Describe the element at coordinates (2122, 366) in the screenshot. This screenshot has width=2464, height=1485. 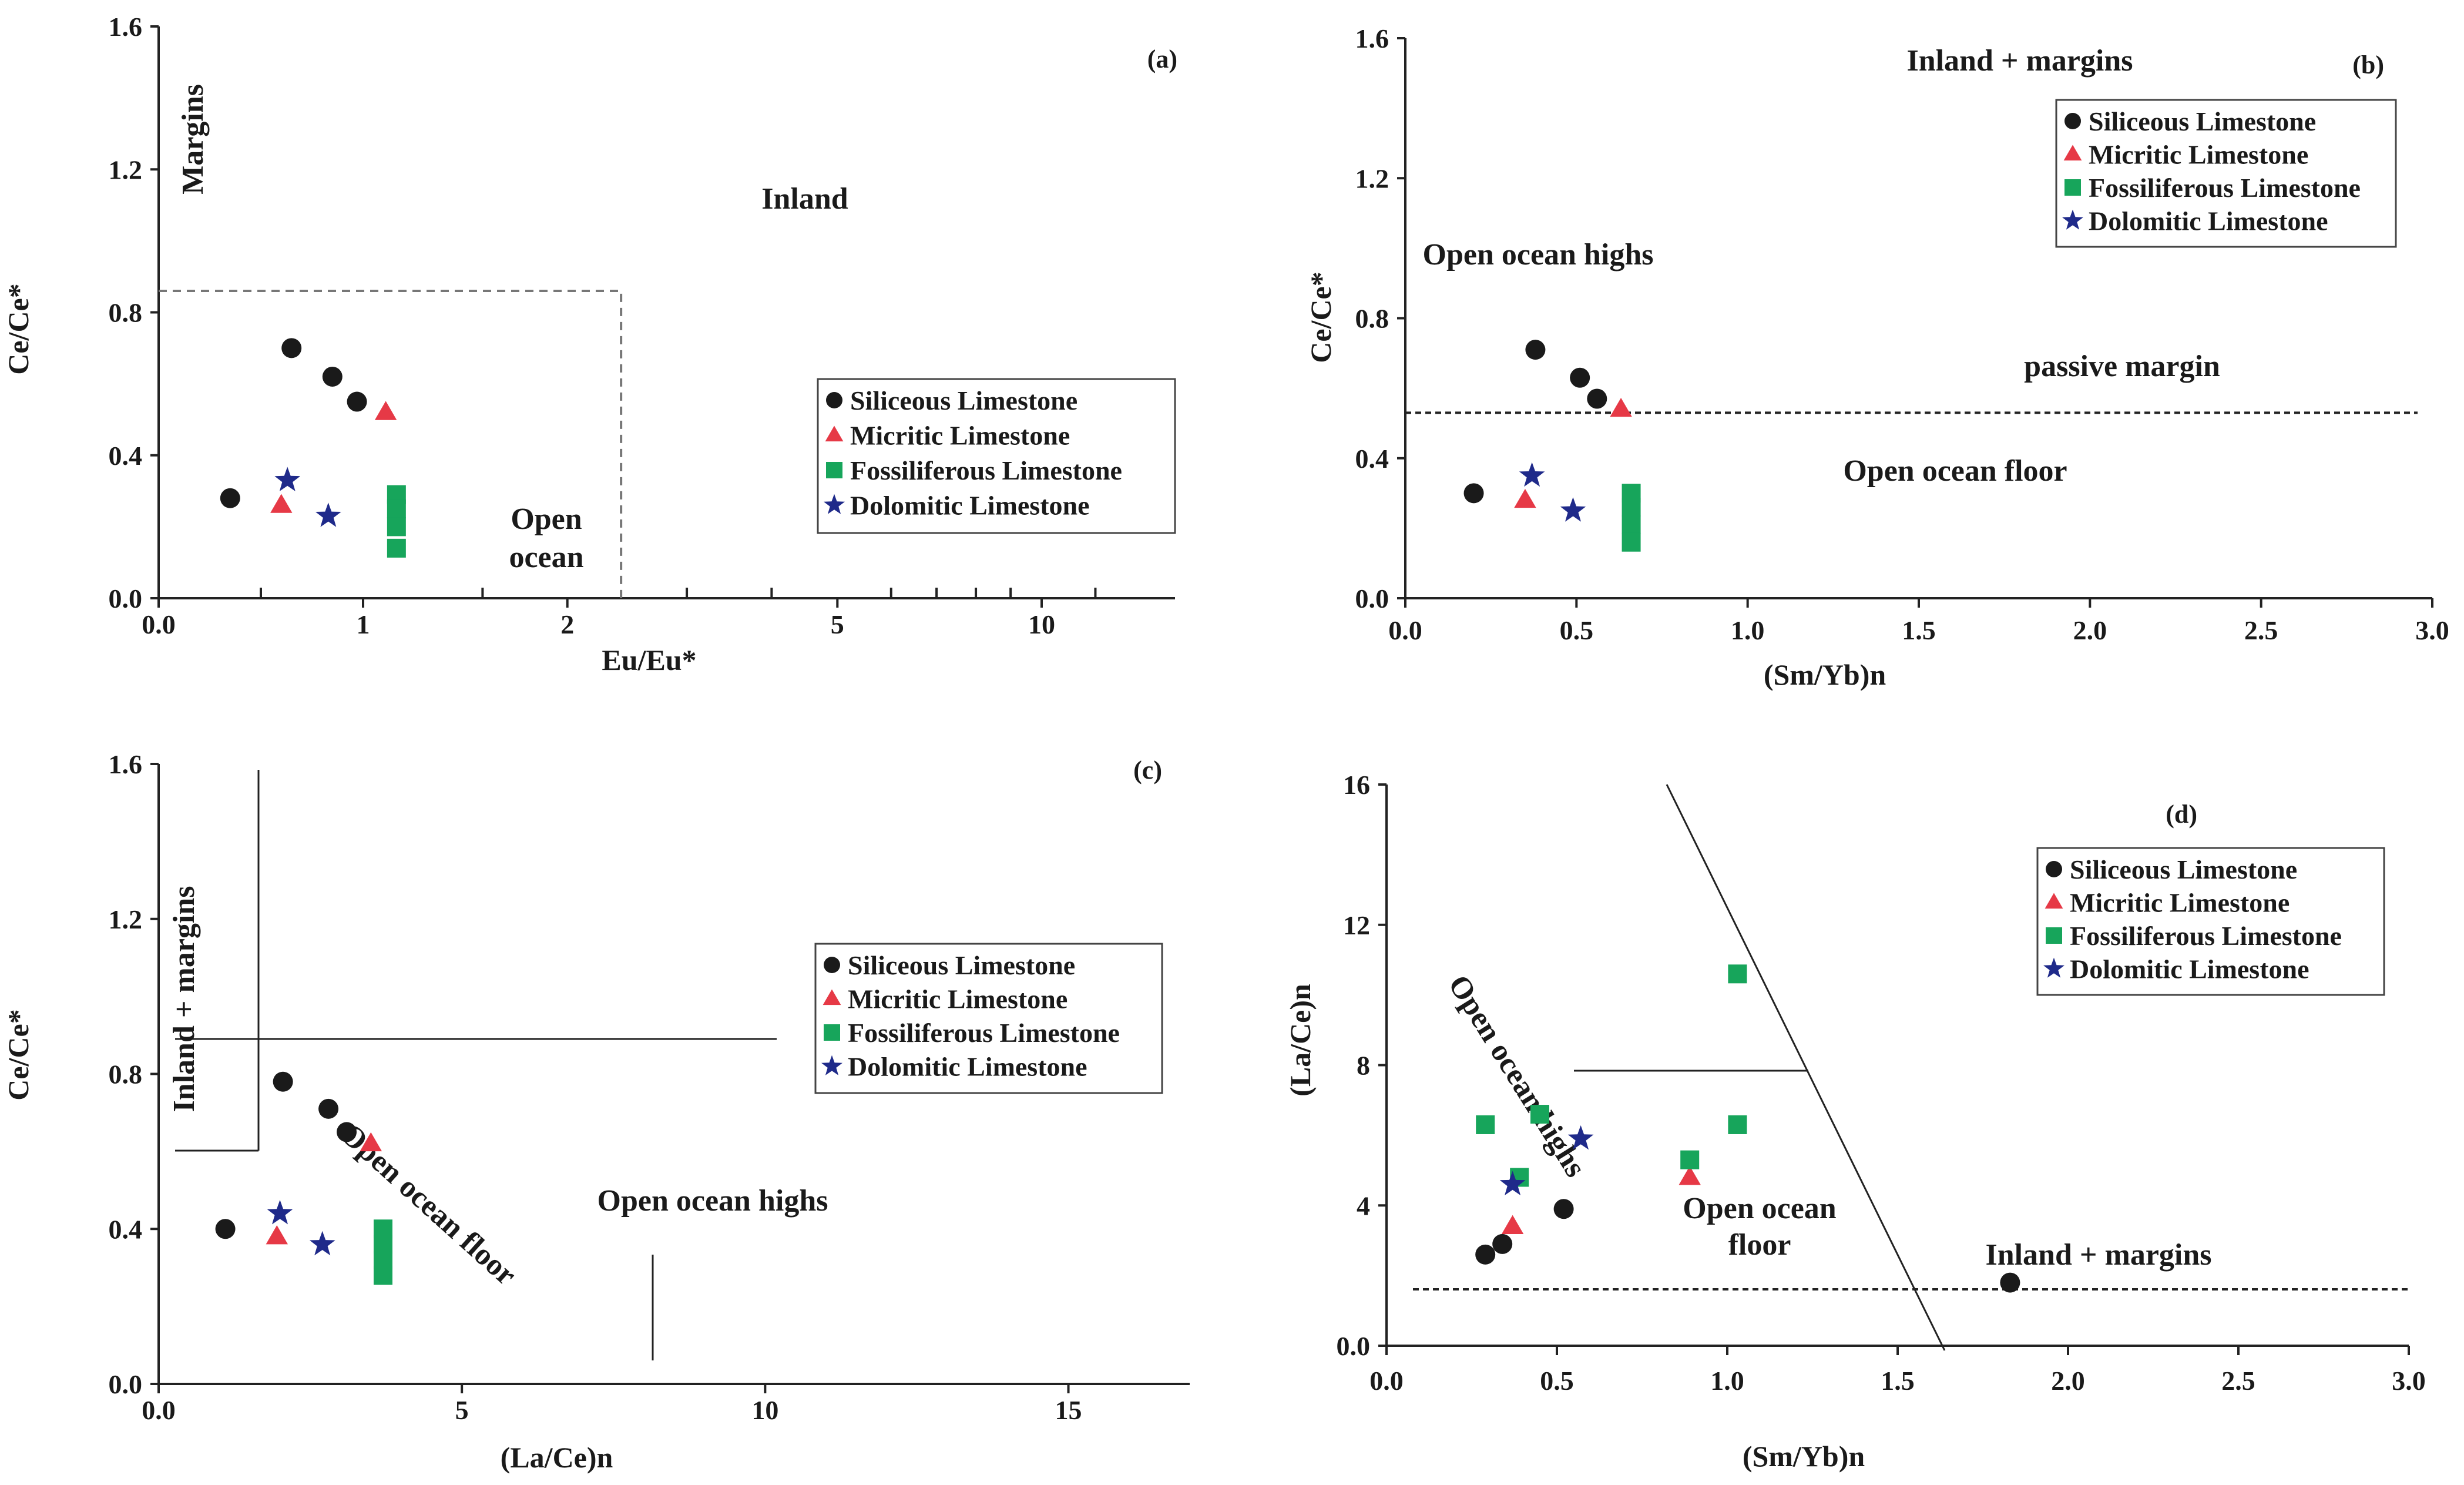
I see `region-label: passive margin` at that location.